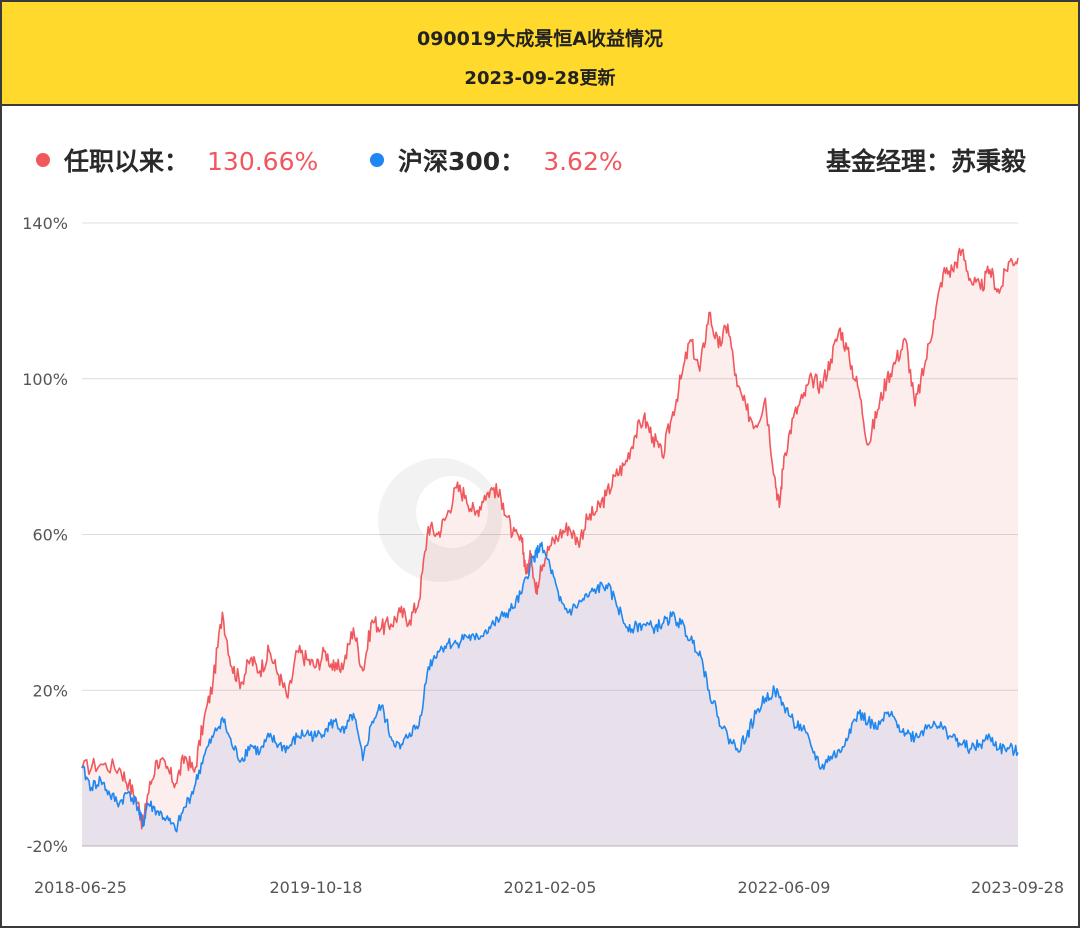  I want to click on legend-fund: 任职以来： 130.66%, so click(177, 160).